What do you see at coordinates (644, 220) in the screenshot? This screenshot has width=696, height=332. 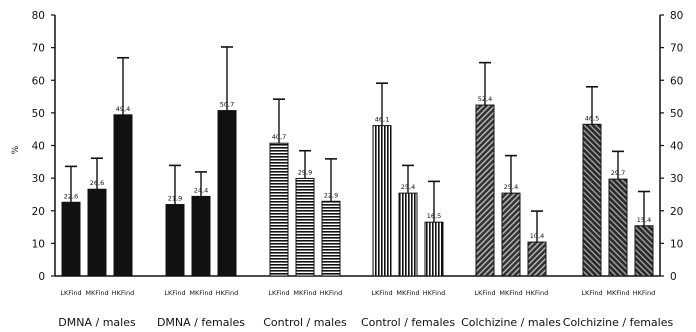 I see `data-label: 15,4` at bounding box center [644, 220].